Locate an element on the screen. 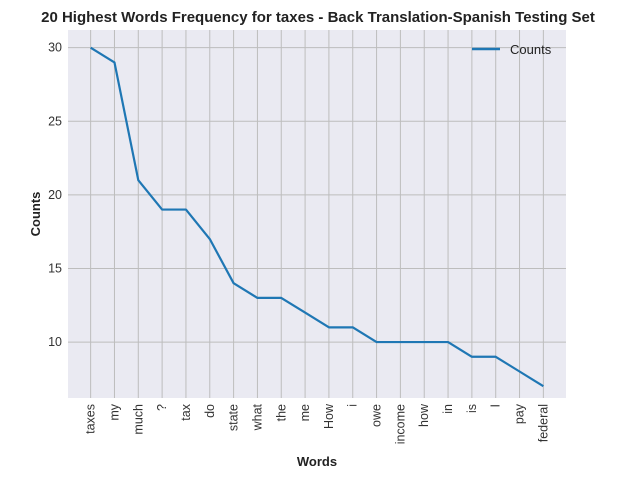 The height and width of the screenshot is (479, 635). x-tick-label: pay is located at coordinates (520, 413).